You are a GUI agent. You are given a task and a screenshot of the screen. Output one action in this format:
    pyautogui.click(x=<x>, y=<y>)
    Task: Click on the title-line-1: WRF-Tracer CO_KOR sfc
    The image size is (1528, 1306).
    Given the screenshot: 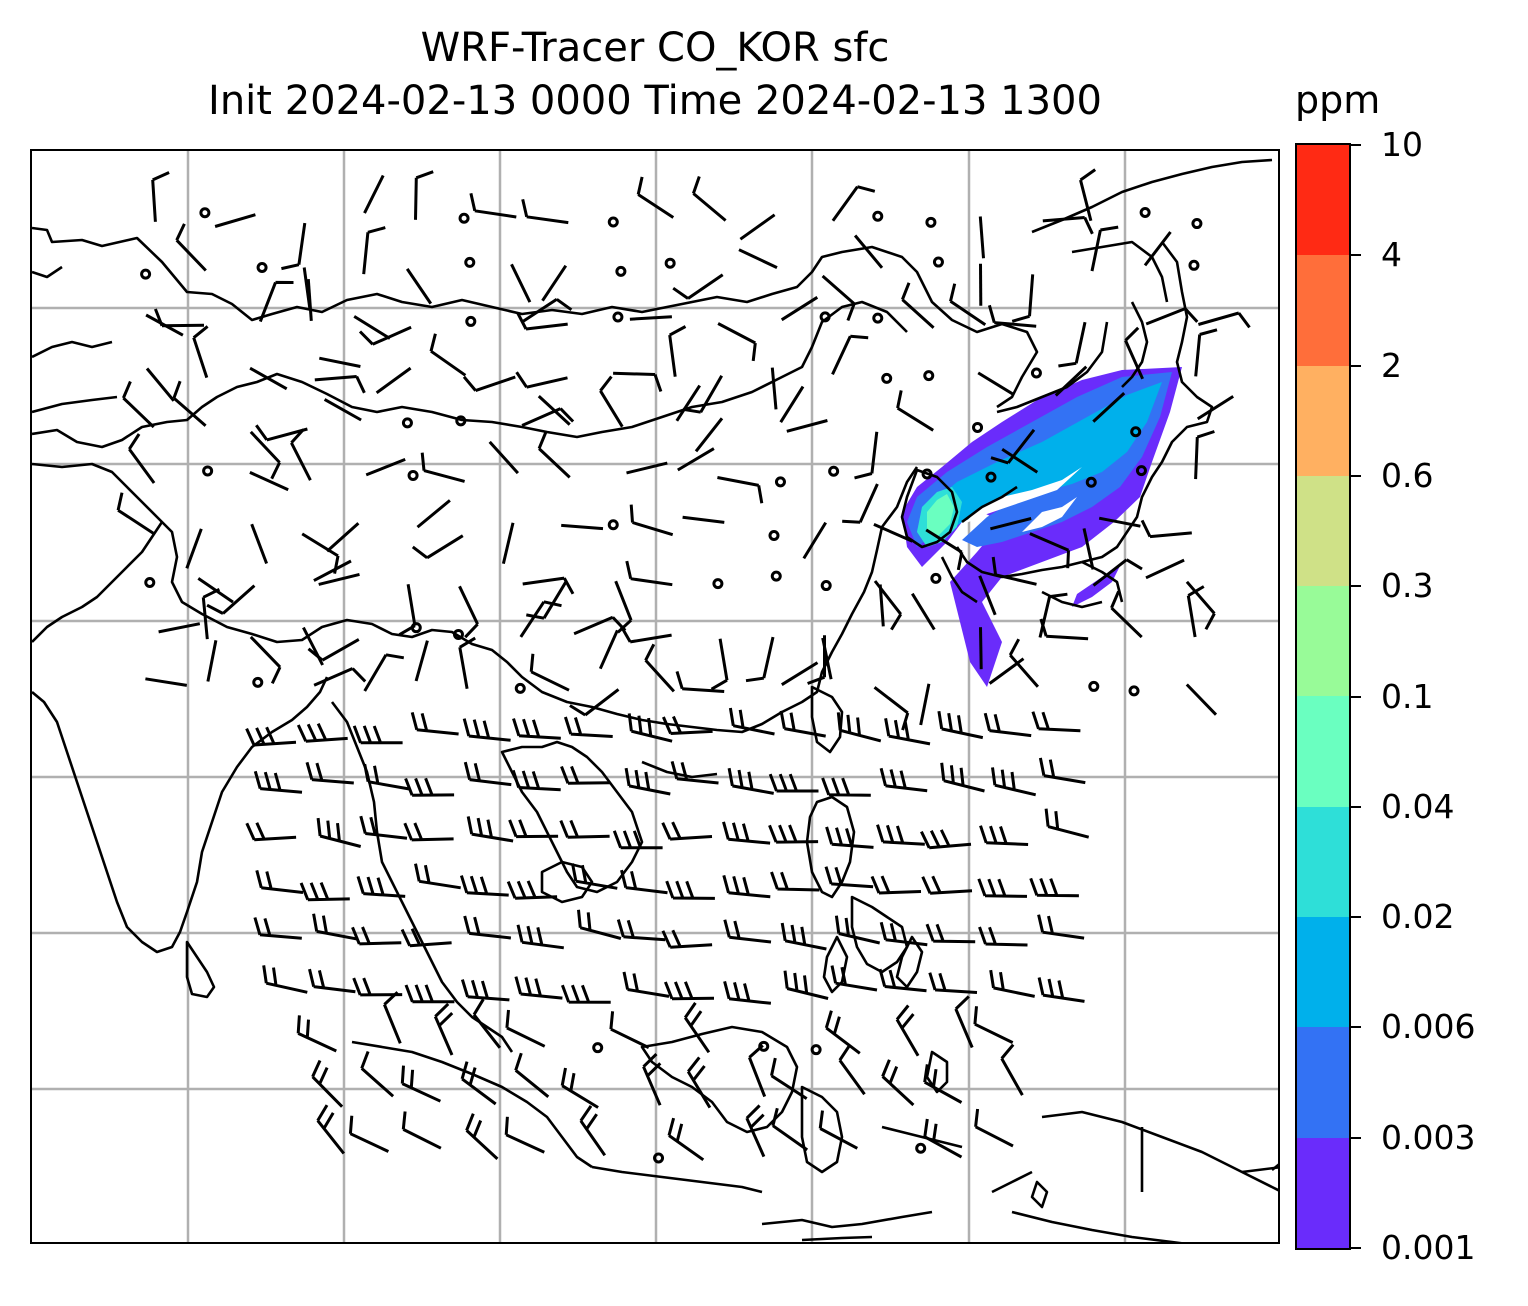 What is the action you would take?
    pyautogui.click(x=655, y=48)
    